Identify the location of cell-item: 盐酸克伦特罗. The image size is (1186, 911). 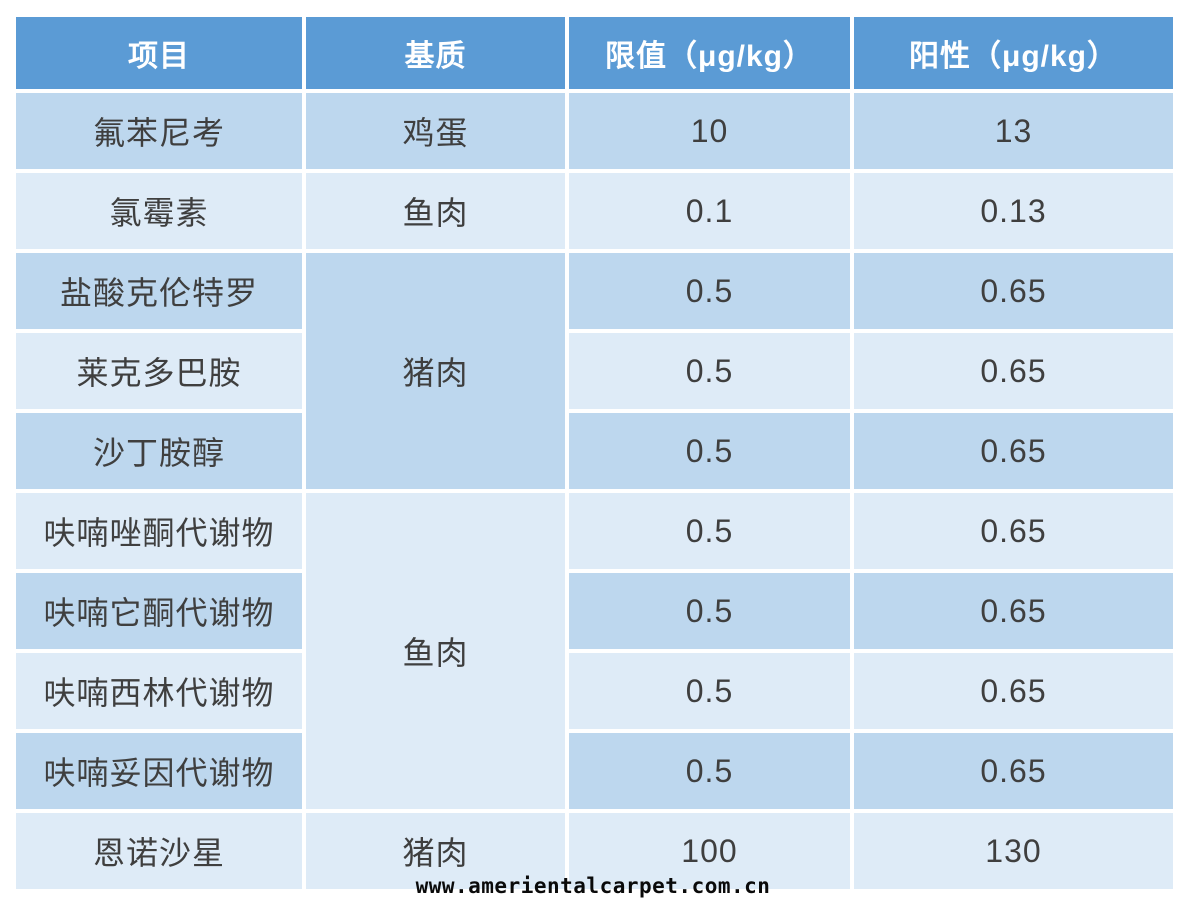
(159, 291).